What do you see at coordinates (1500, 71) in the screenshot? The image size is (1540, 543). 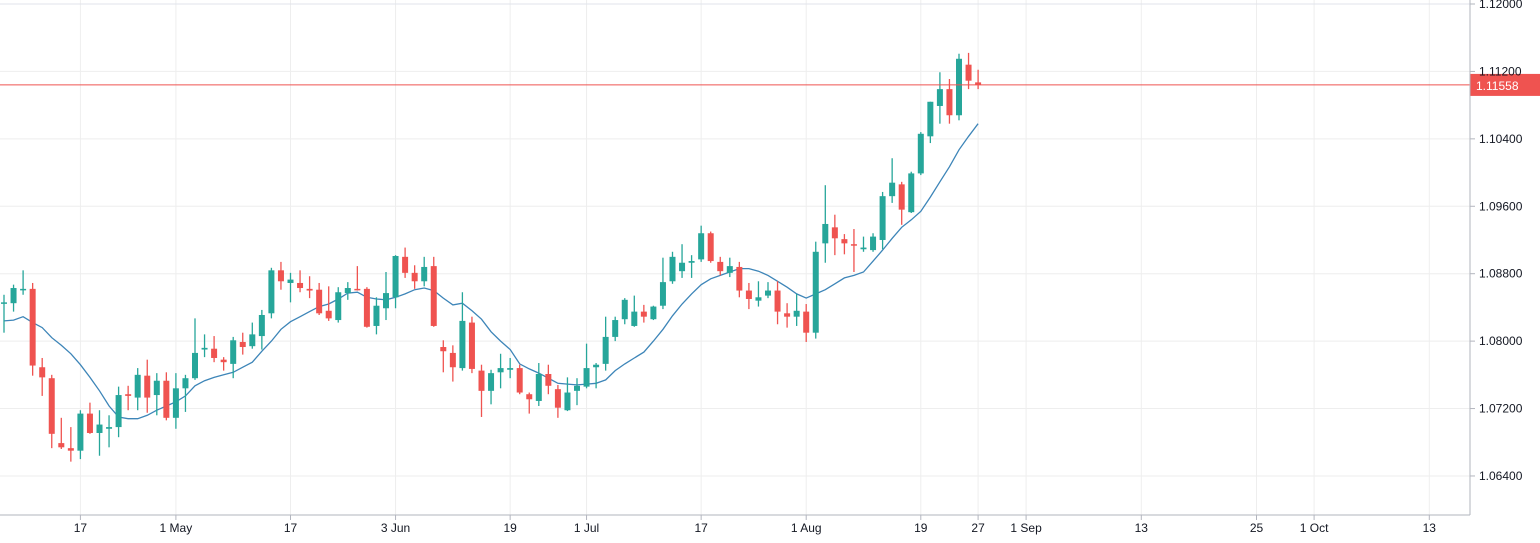 I see `y-tick-label: 1.11200` at bounding box center [1500, 71].